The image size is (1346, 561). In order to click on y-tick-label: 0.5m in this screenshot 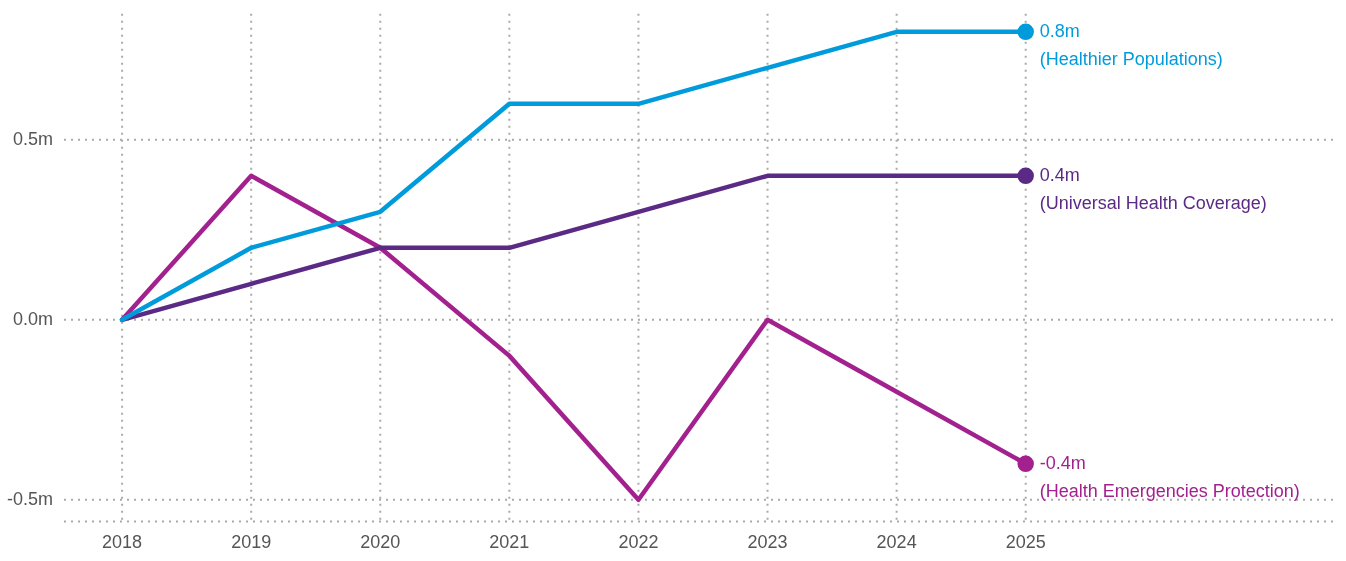, I will do `click(33, 138)`.